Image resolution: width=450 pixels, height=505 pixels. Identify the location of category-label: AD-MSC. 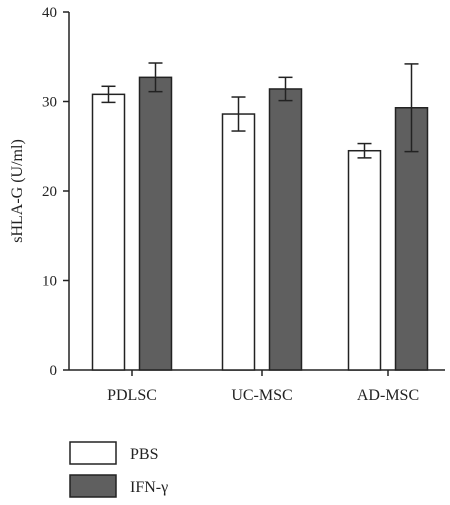
(388, 395).